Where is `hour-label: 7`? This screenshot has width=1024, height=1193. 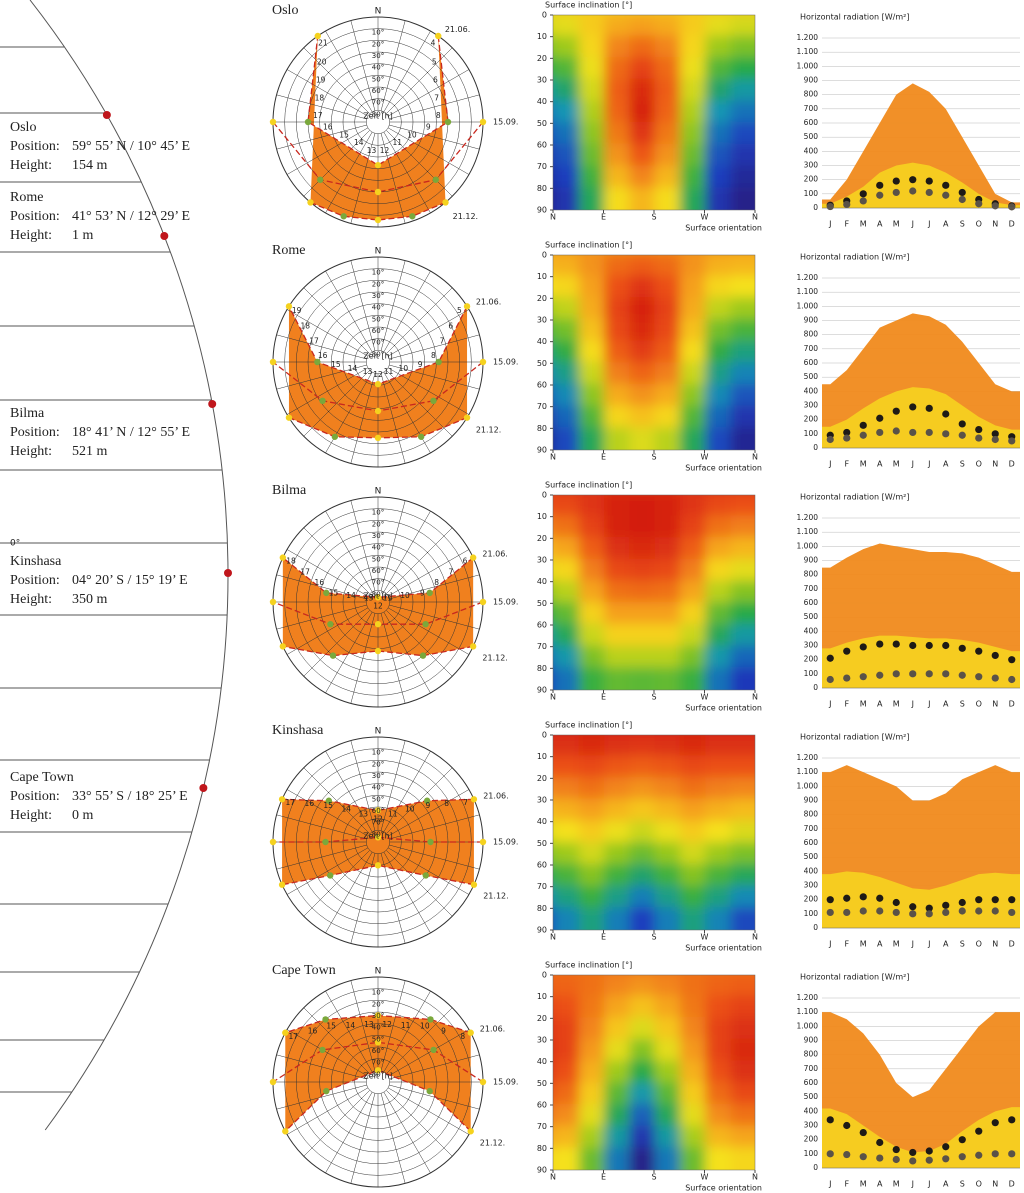 hour-label: 7 is located at coordinates (465, 802).